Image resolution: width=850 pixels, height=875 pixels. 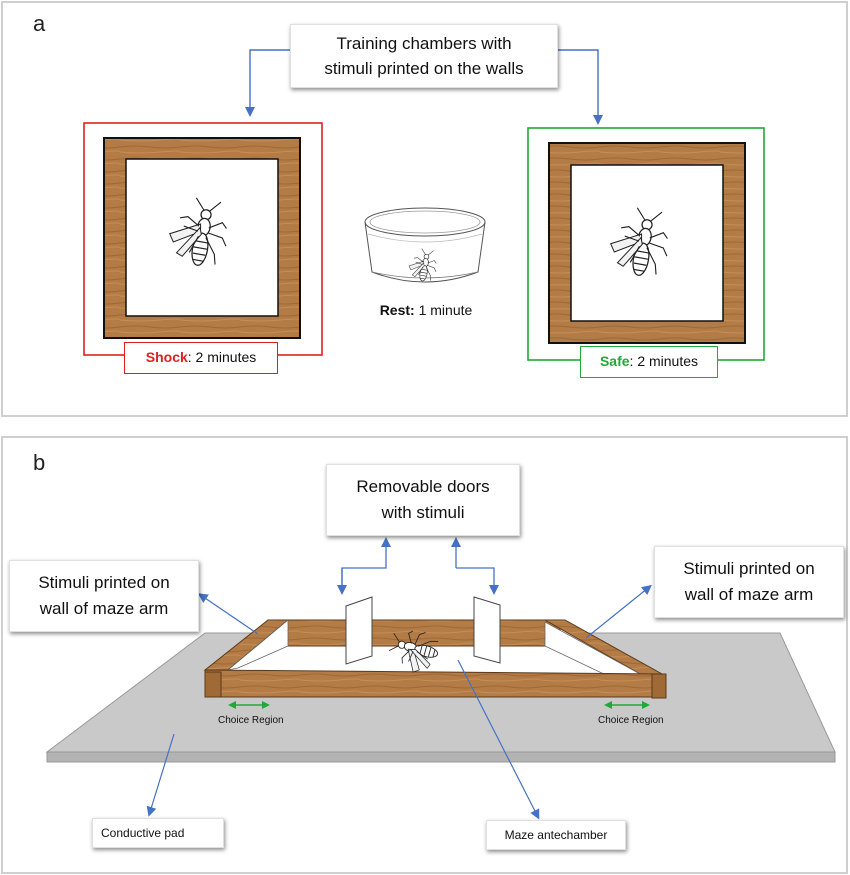 I want to click on safe-label-duration: : 2 minutes, so click(x=664, y=361).